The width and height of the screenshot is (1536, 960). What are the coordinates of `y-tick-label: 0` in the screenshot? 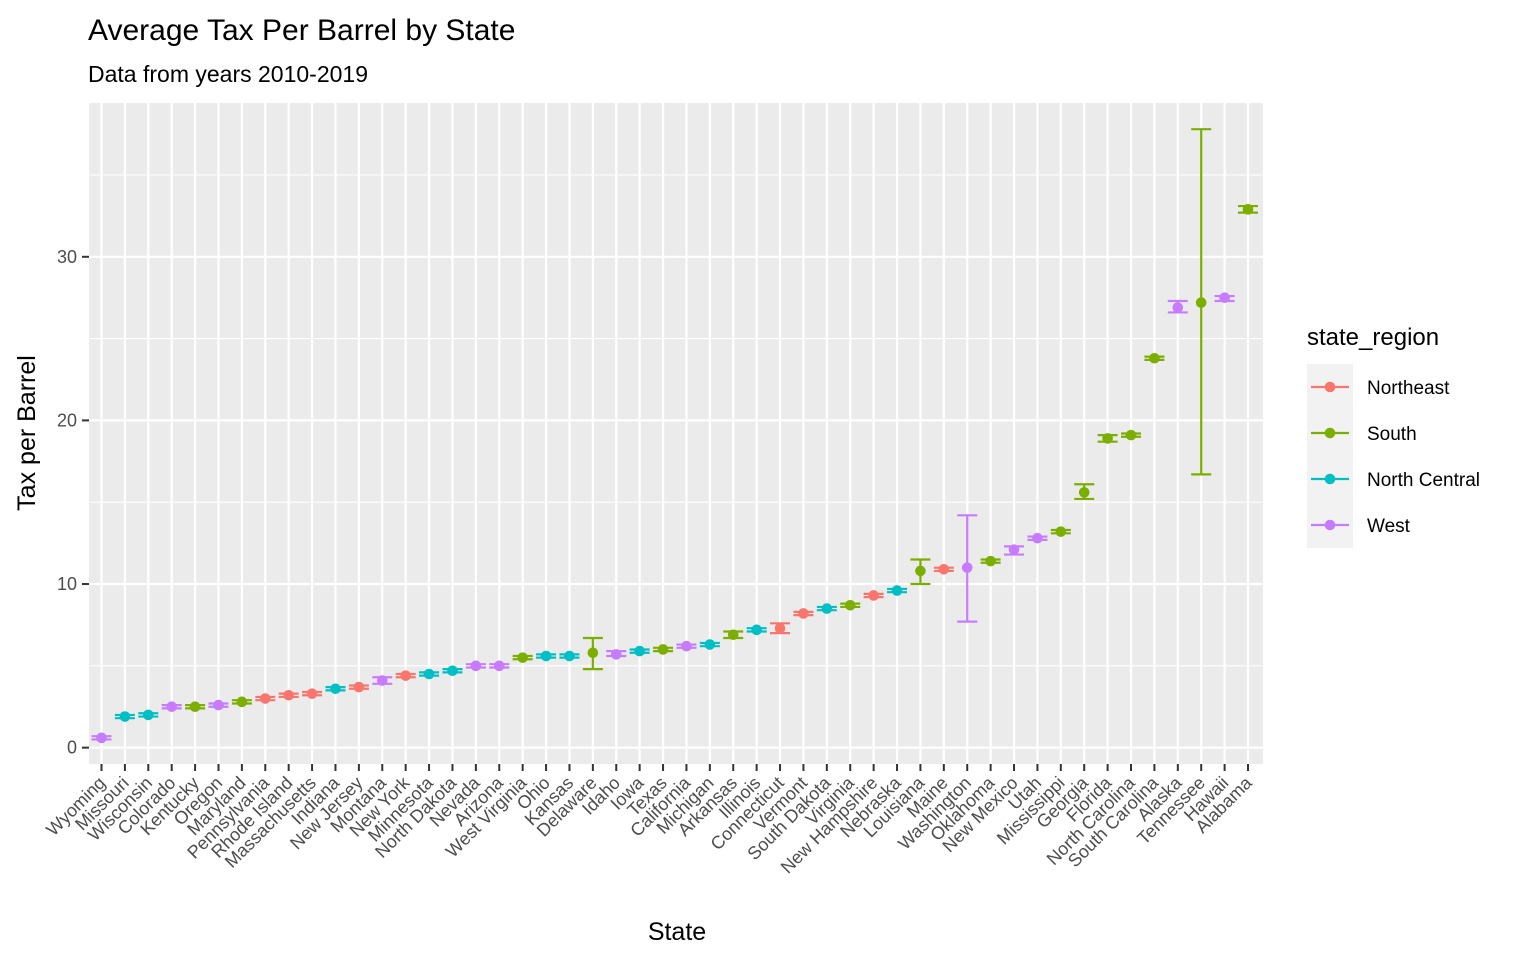 It's located at (72, 748).